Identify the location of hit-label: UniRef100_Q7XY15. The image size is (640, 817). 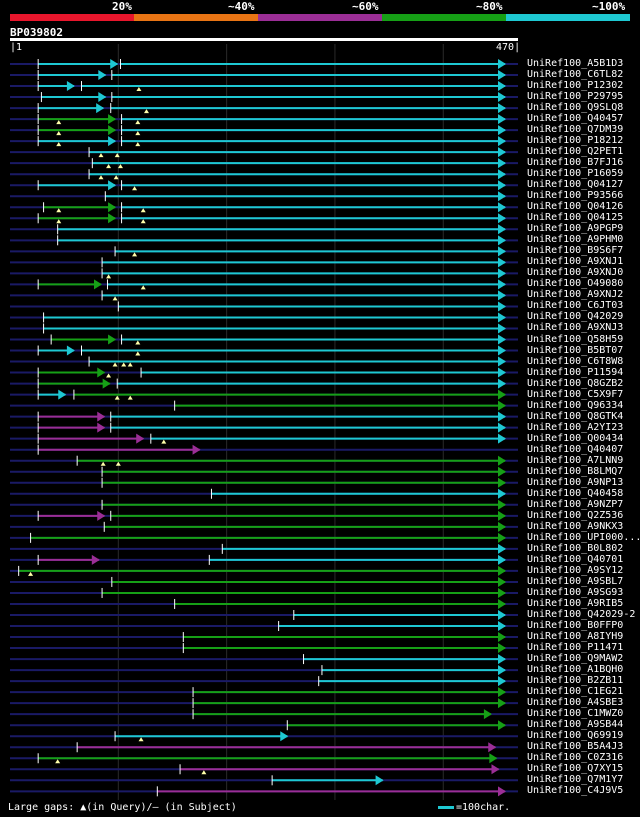
(575, 769).